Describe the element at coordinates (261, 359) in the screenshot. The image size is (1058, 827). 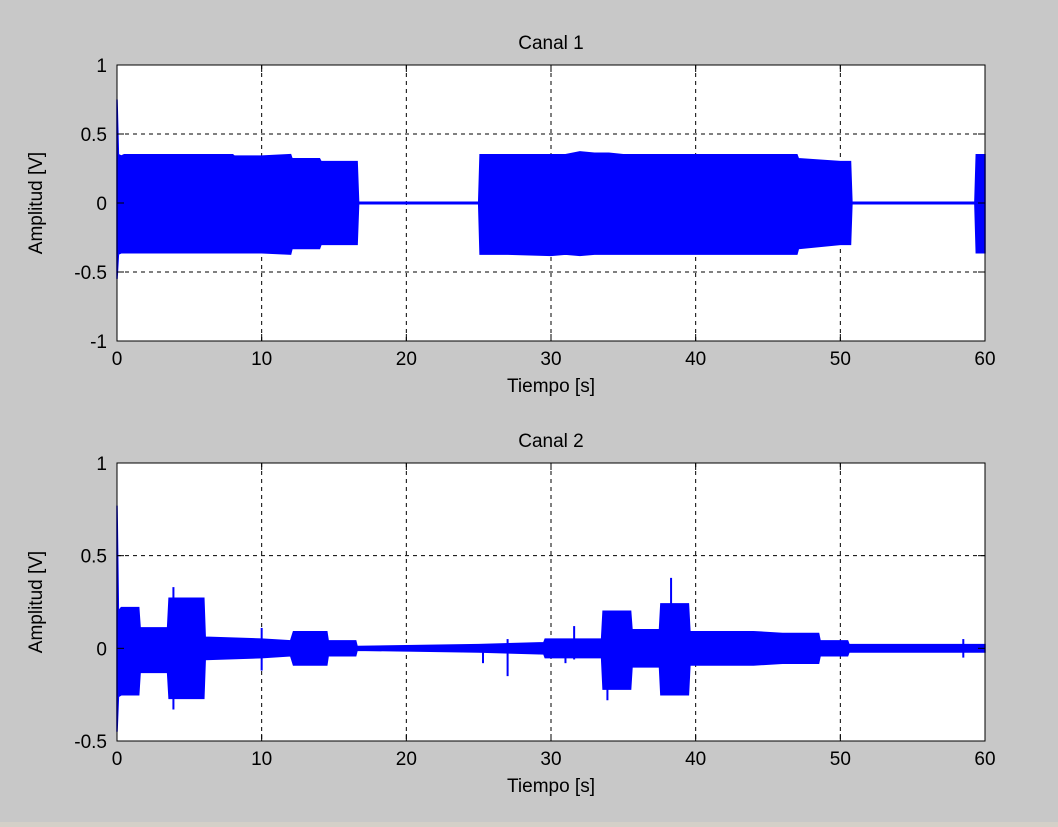
I see `canal1-xtick-label-1: 10` at that location.